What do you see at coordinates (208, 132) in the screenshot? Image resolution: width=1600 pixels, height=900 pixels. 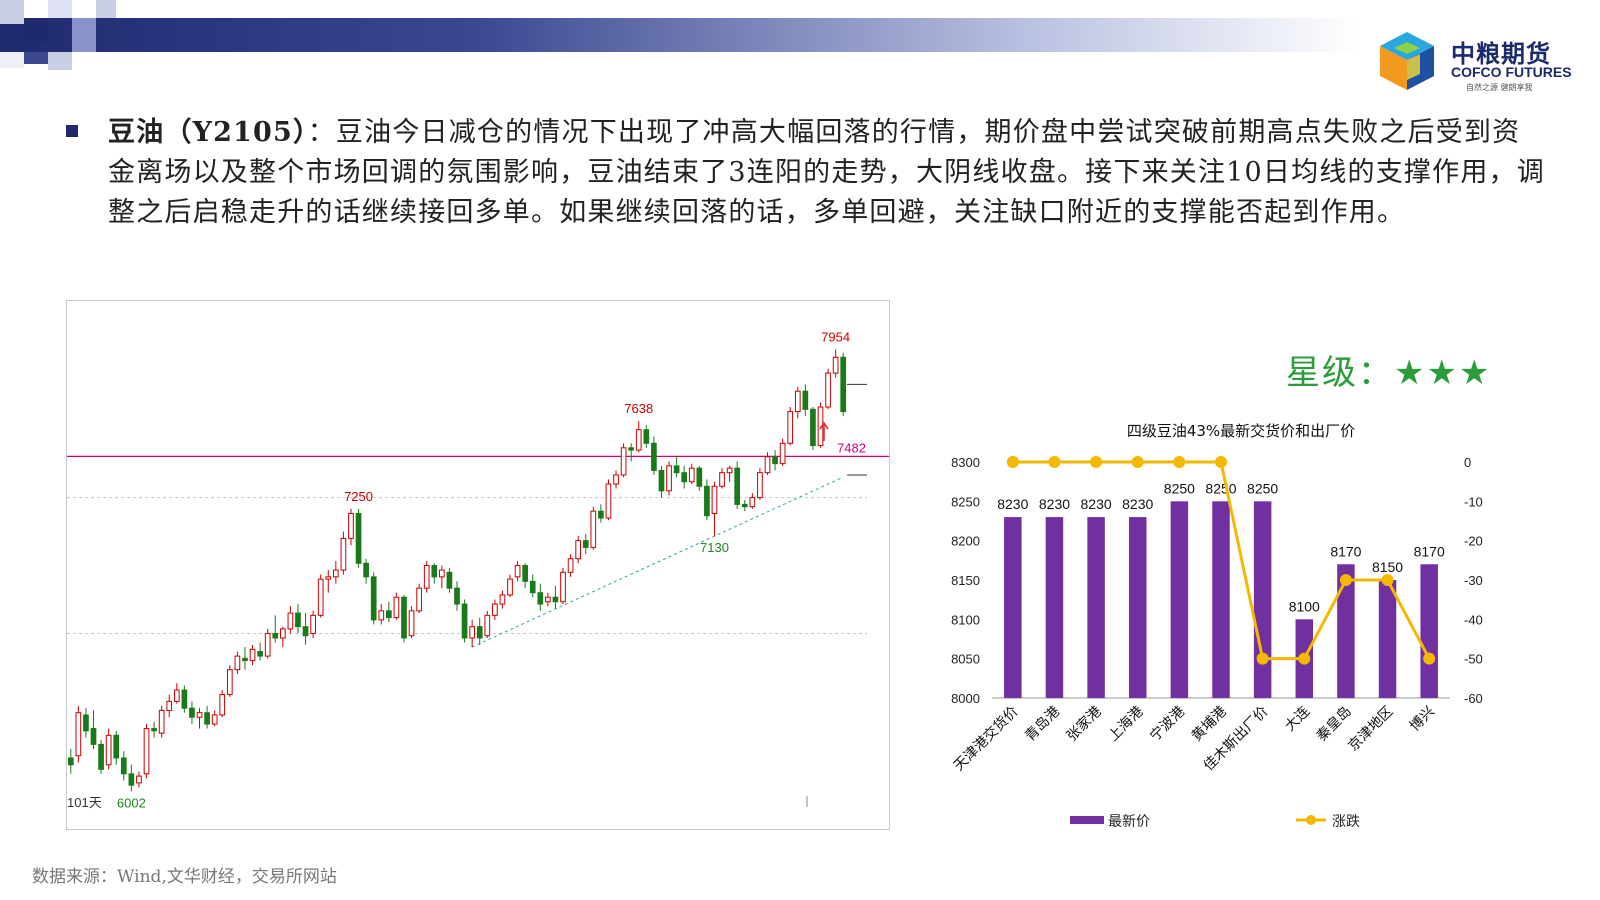 I see `commentary-title: 豆油（Y2105）` at bounding box center [208, 132].